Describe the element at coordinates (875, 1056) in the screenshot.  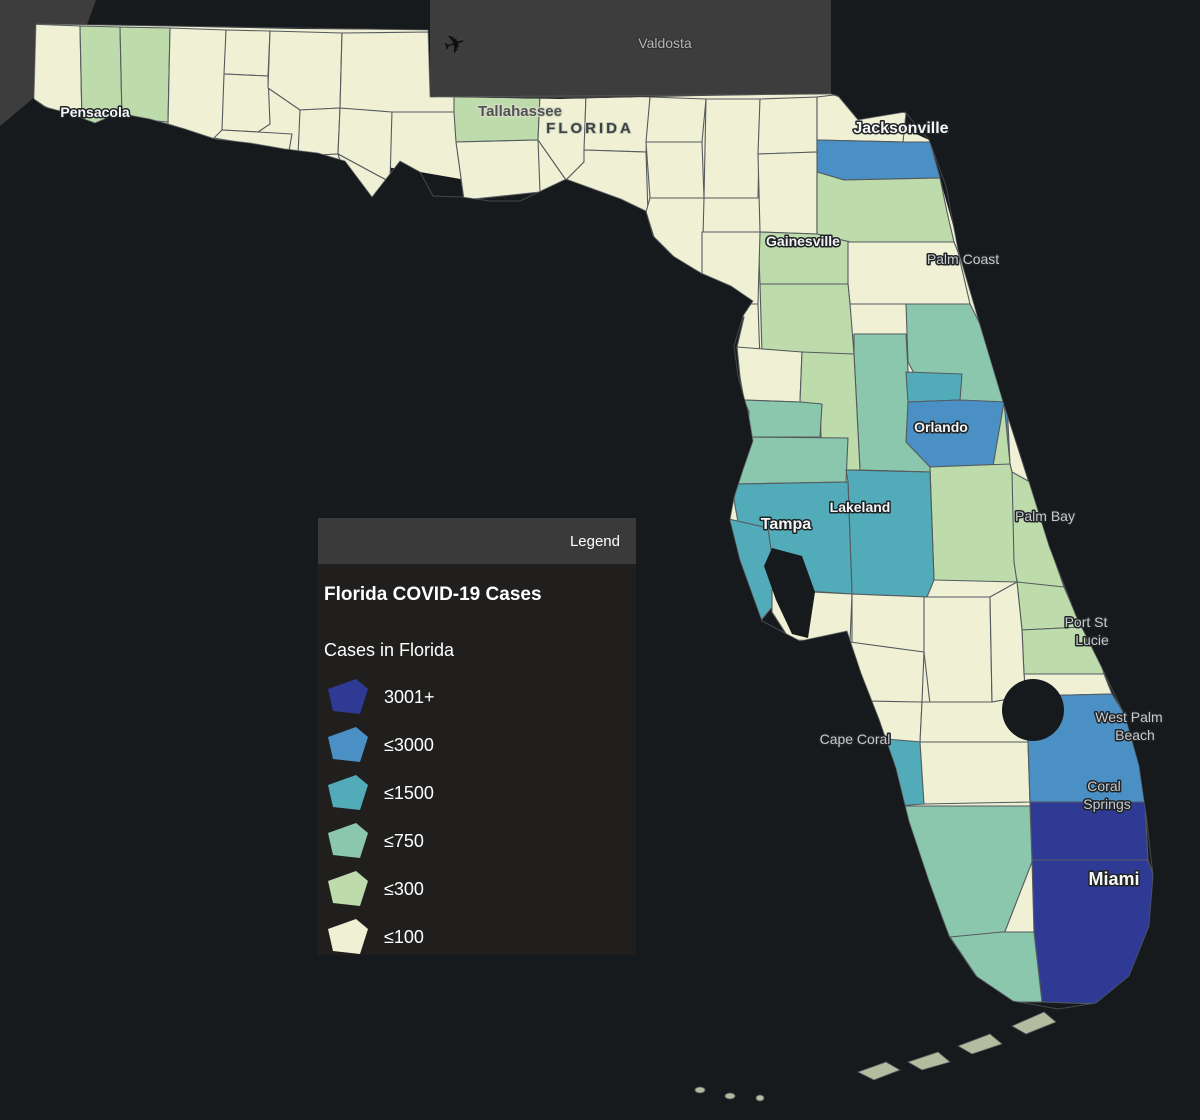
I see `florida-keys` at that location.